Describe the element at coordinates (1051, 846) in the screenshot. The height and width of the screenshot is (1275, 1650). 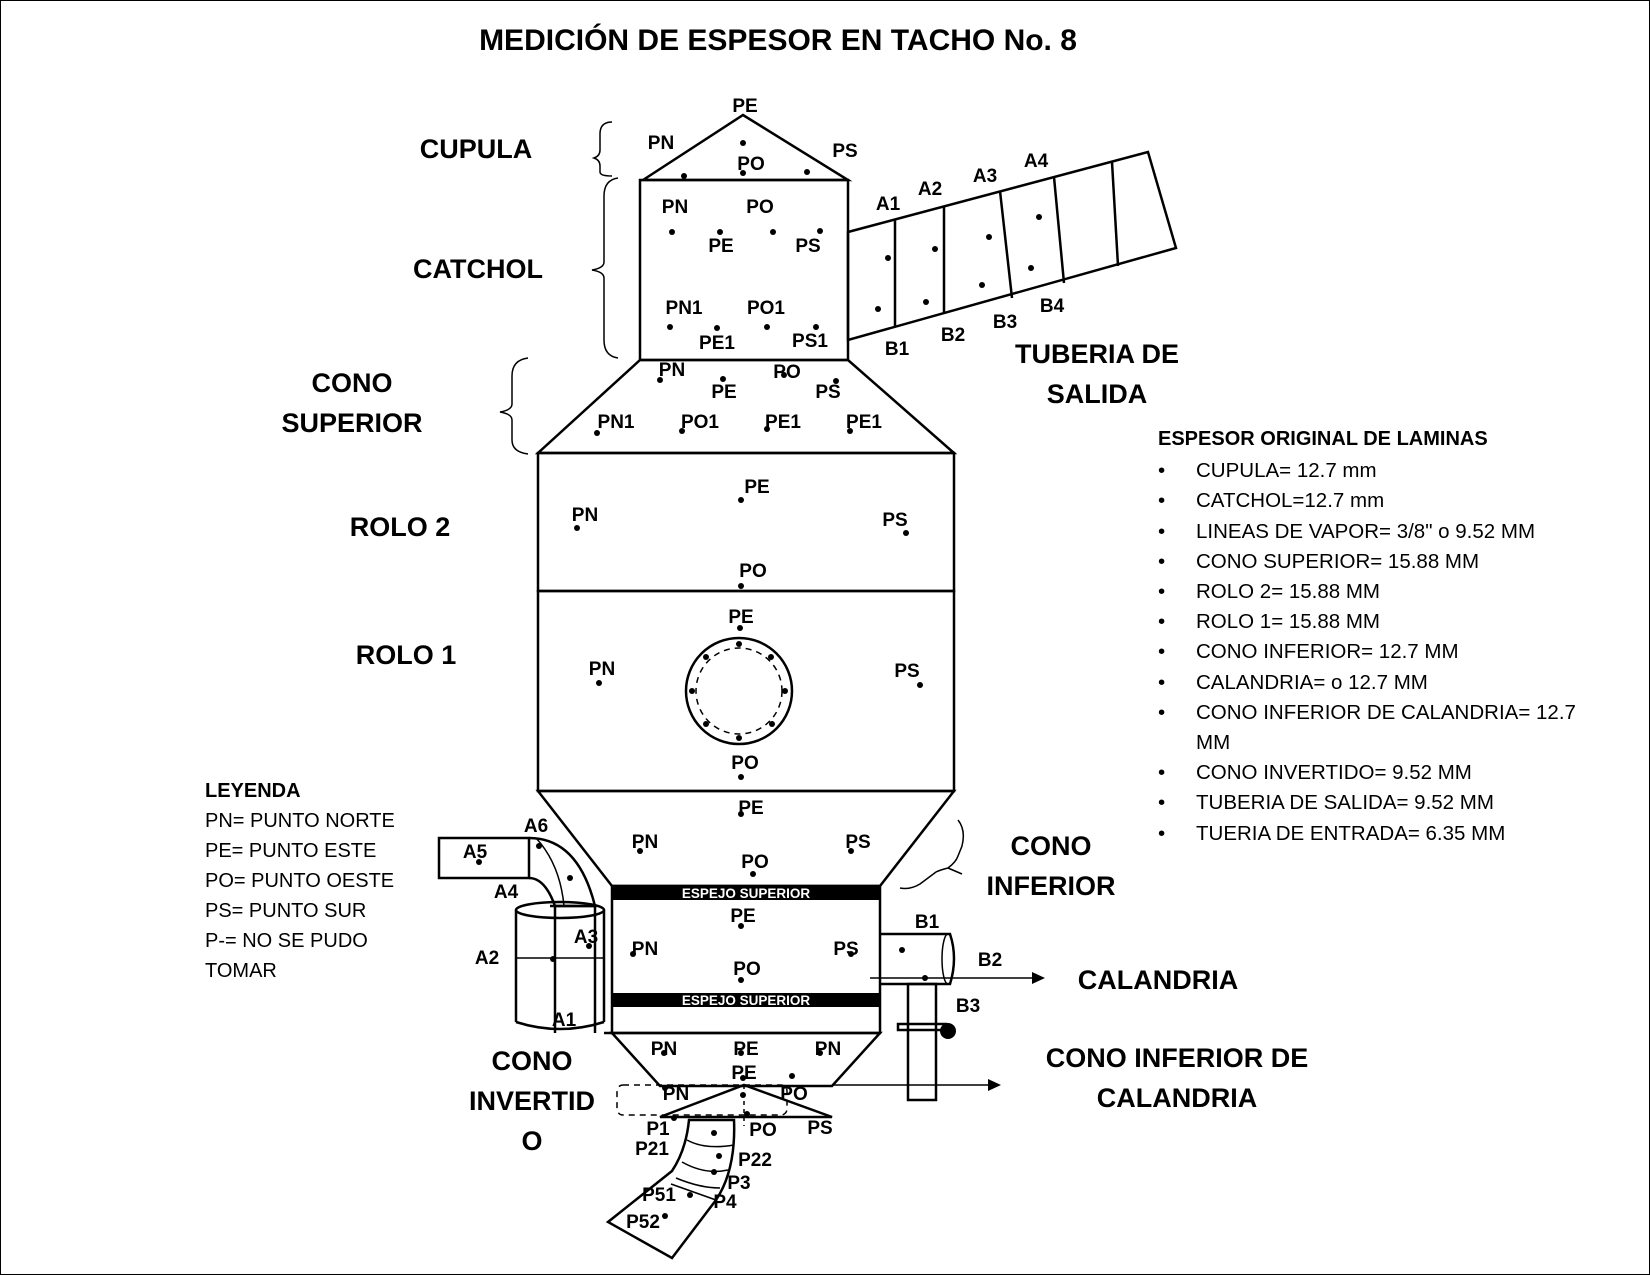
I see `label-cono-inferior-1: CONO` at that location.